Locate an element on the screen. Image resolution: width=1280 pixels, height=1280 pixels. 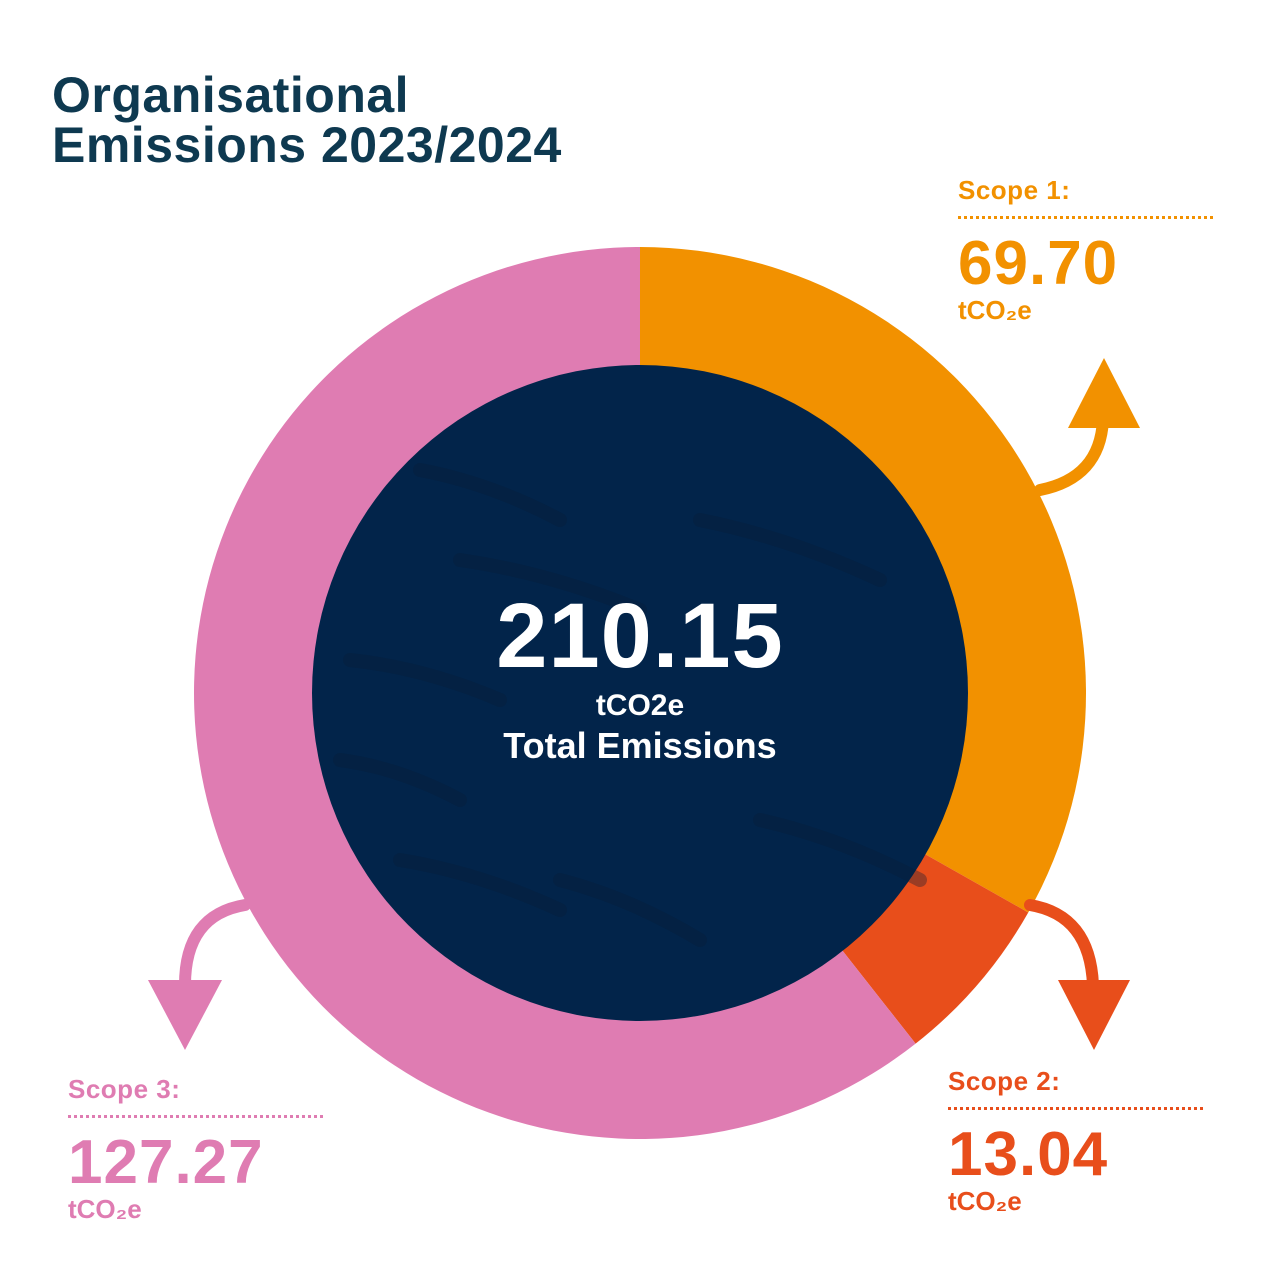
scope-3-label: Scope 3: 127.27 tCO₂e is located at coordinates (195, 1148).